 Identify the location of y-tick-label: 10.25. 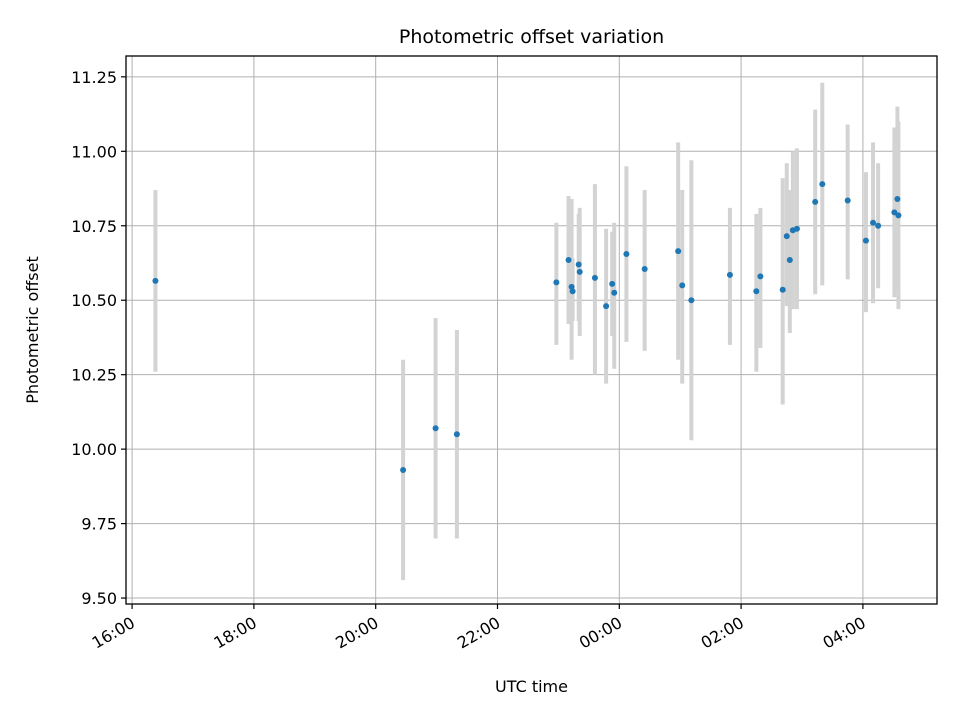
(94, 375).